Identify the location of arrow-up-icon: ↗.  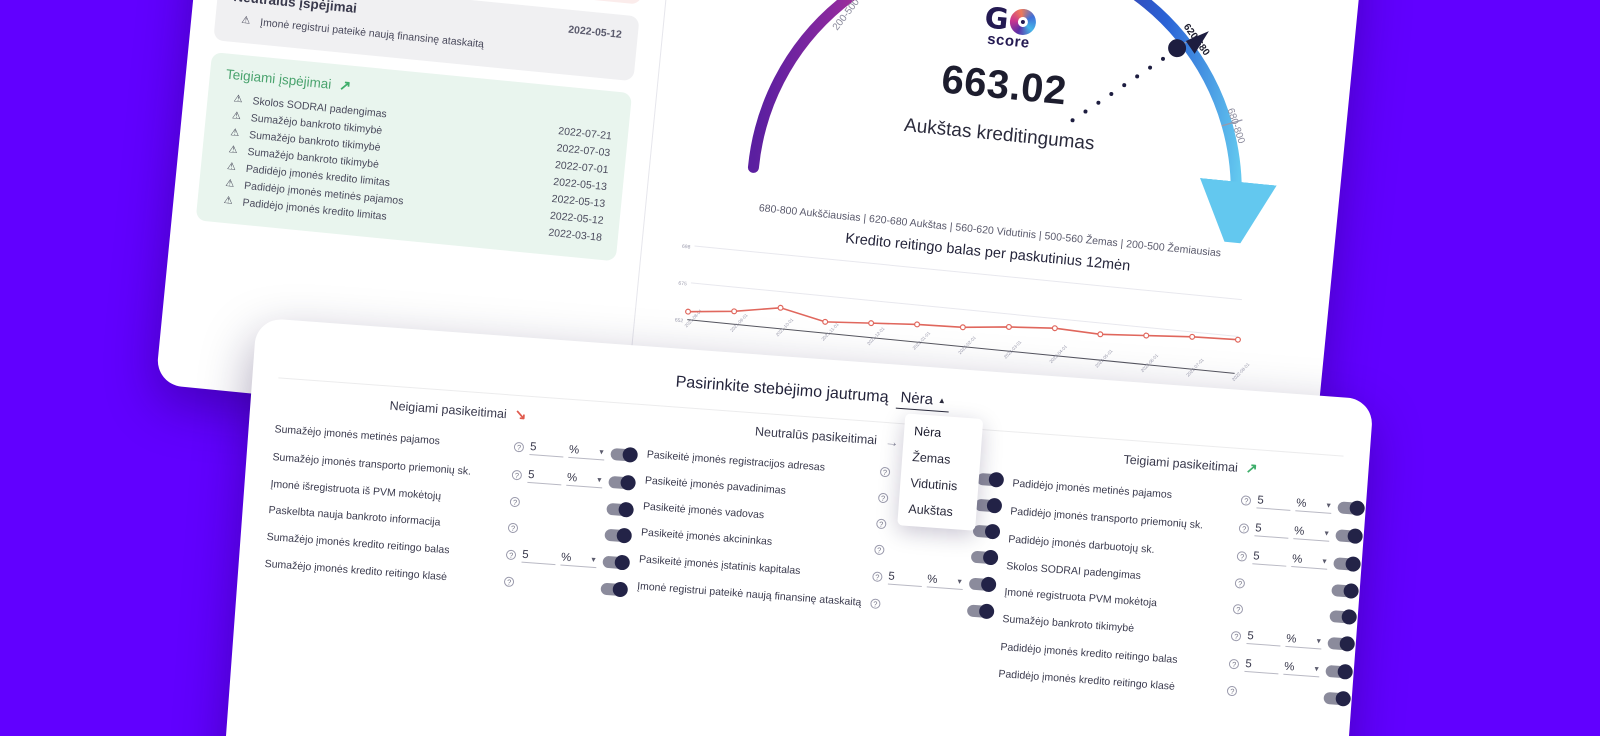
(345, 85).